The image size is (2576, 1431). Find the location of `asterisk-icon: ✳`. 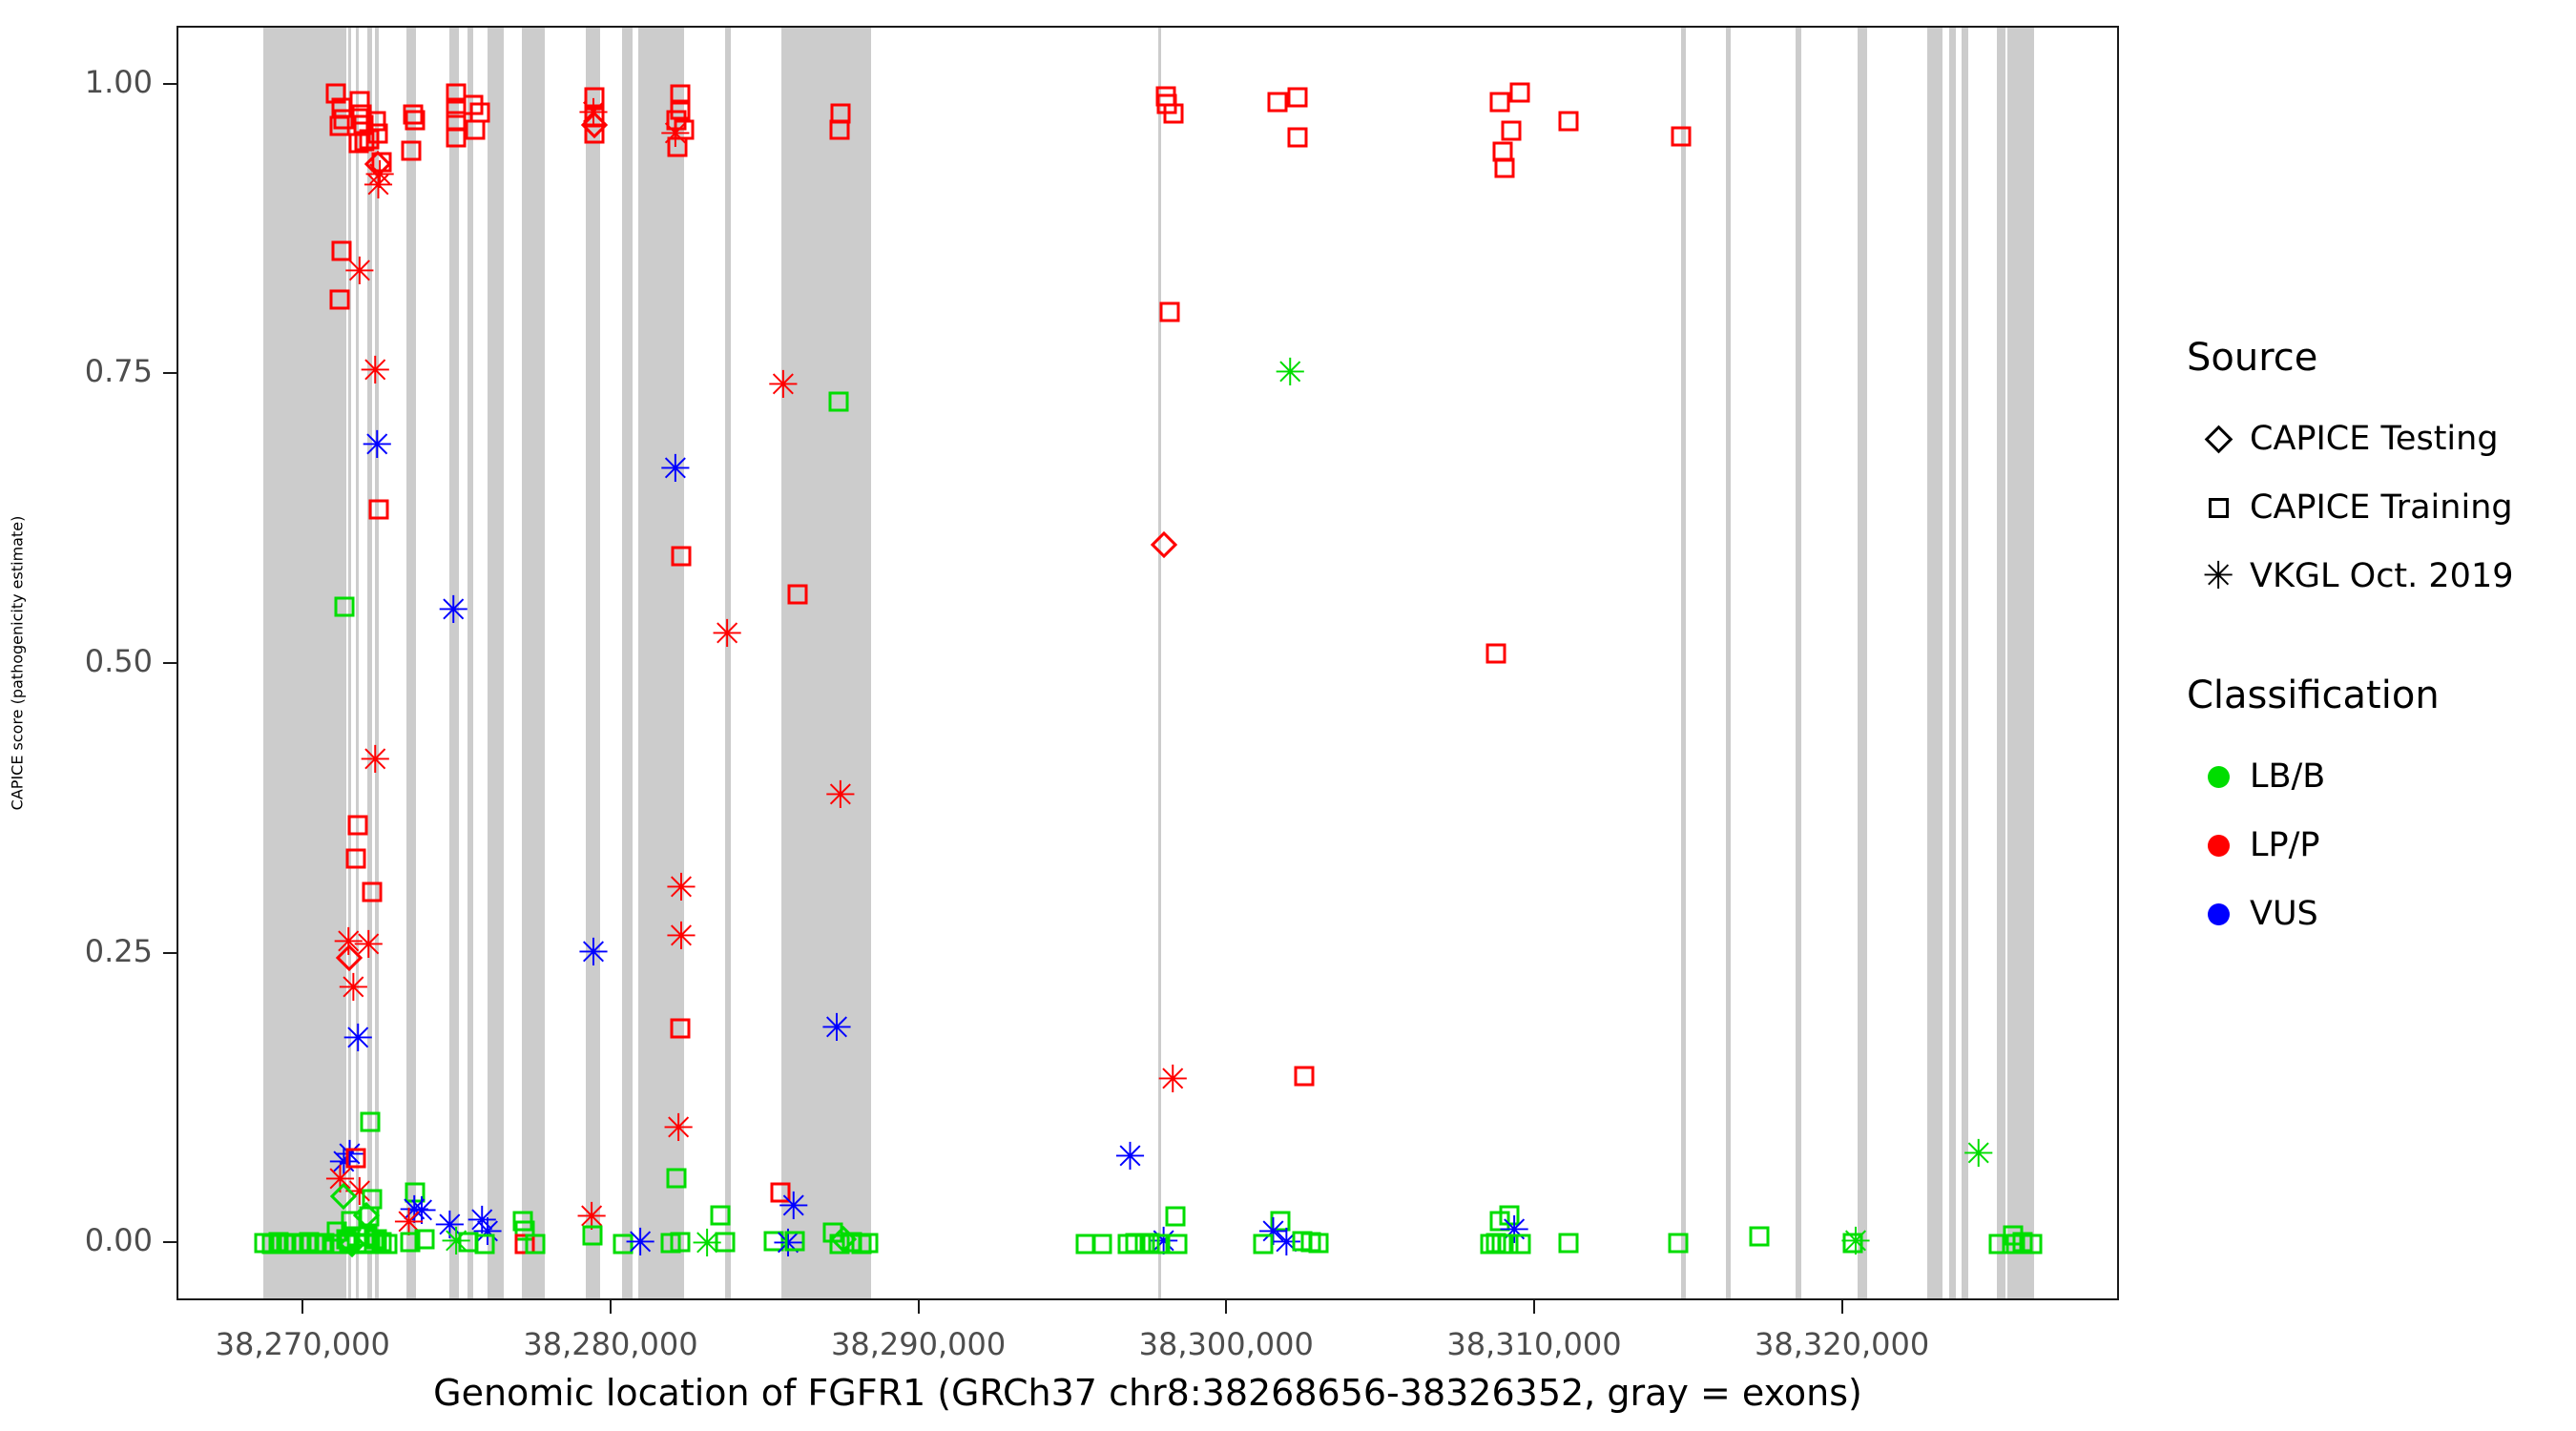

asterisk-icon: ✳ is located at coordinates (2218, 576).